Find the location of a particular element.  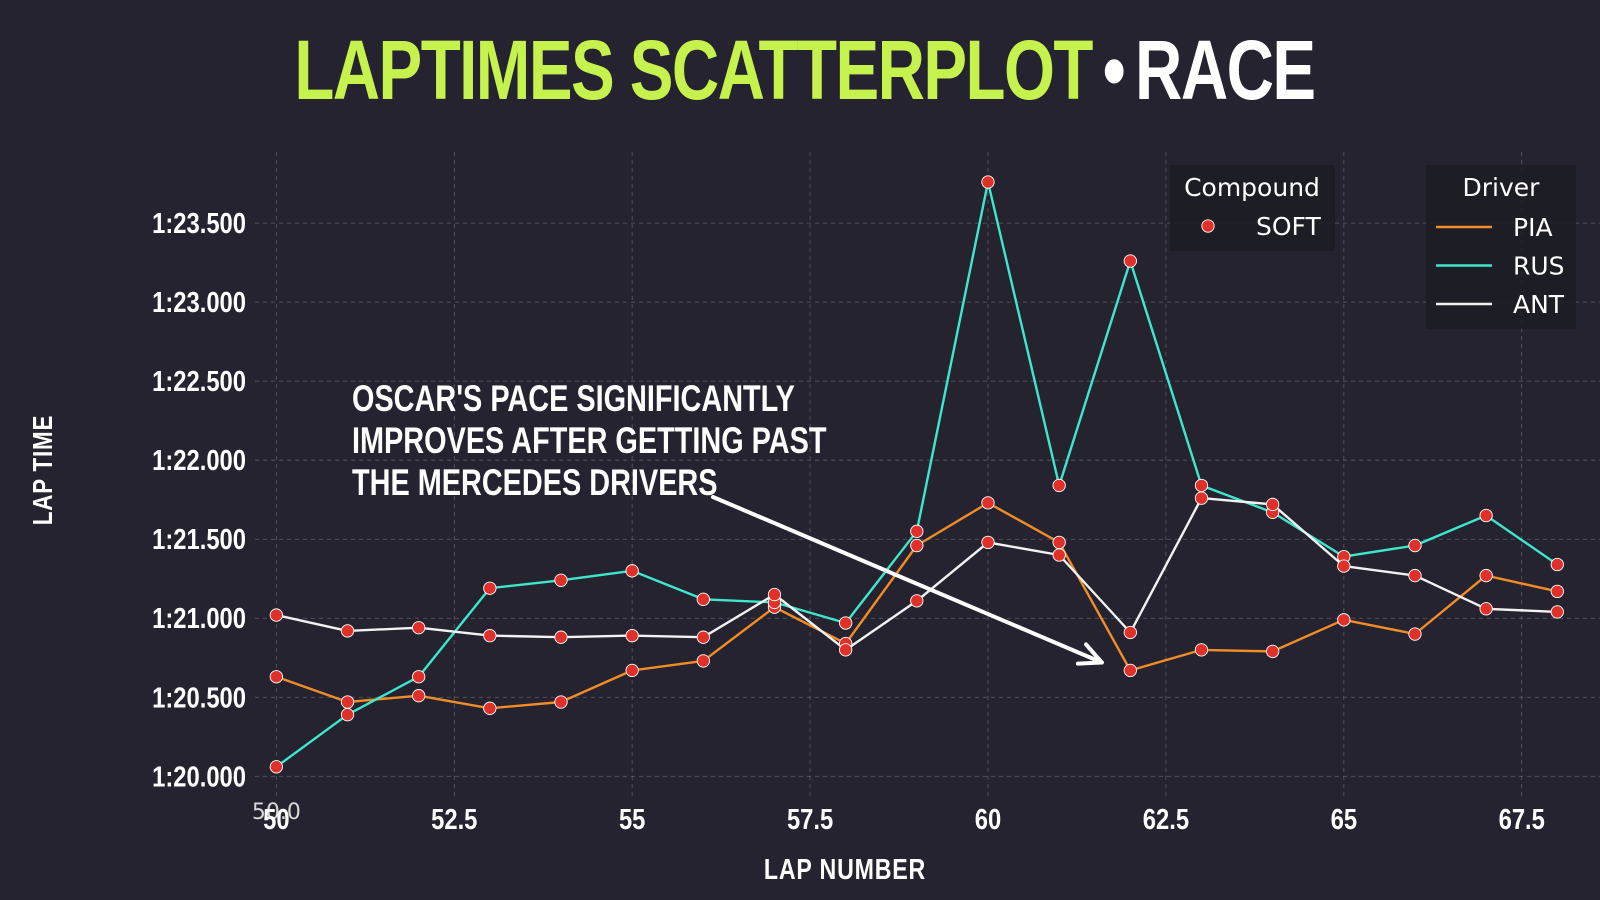

legend-driver-box is located at coordinates (1501, 247).